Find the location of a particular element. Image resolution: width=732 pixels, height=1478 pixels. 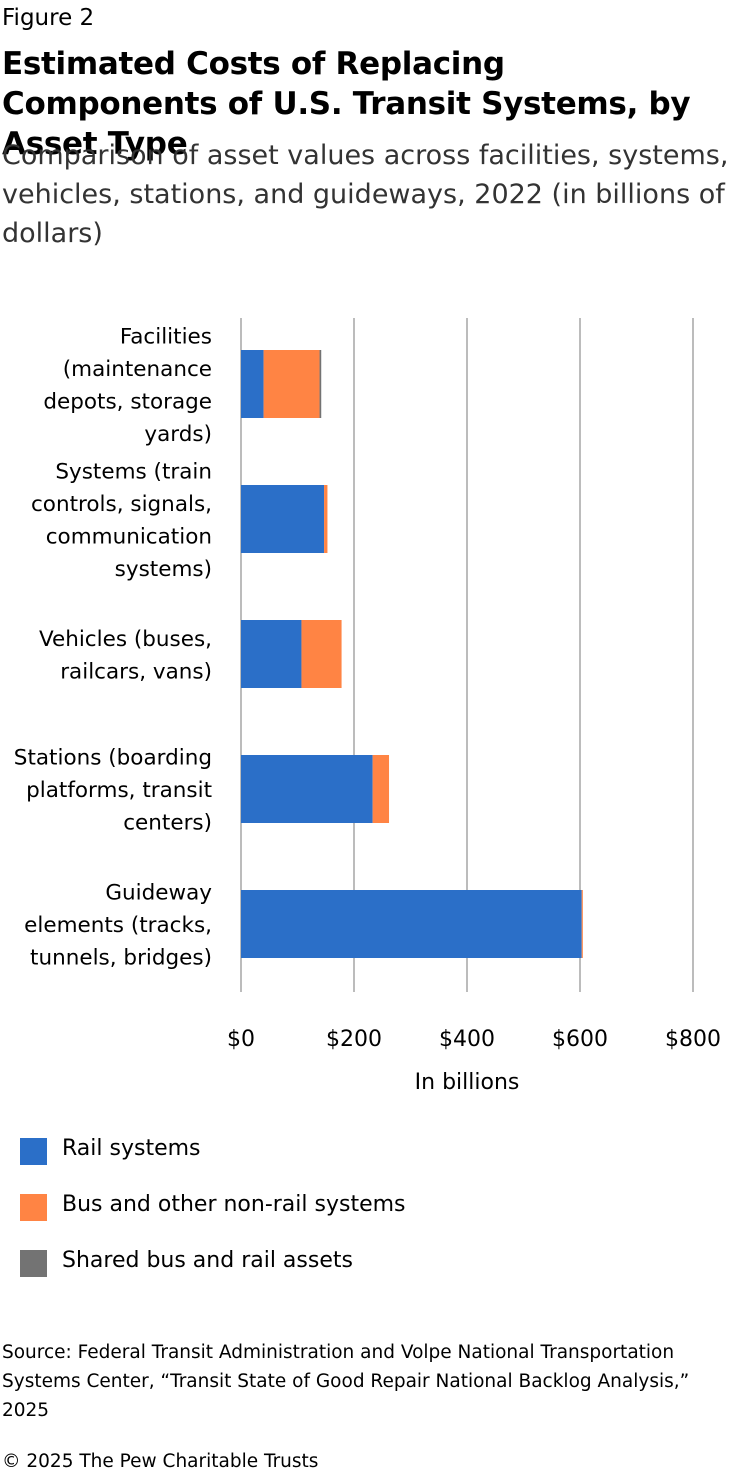

tick-label-4: $800 is located at coordinates (693, 1039).